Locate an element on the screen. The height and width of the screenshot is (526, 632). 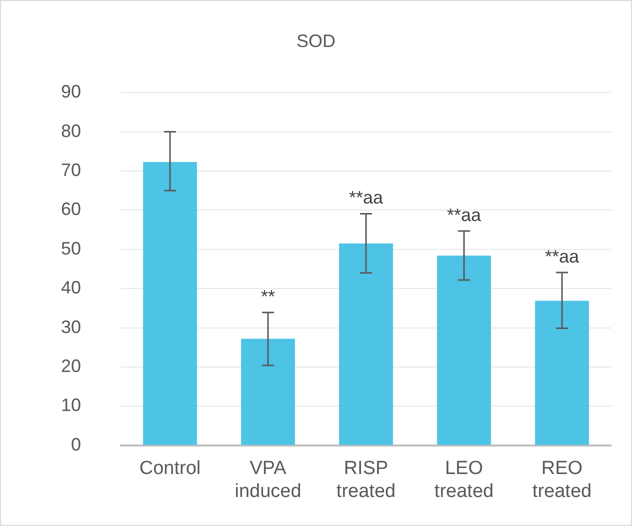
y-tick-label: 20 is located at coordinates (71, 366).